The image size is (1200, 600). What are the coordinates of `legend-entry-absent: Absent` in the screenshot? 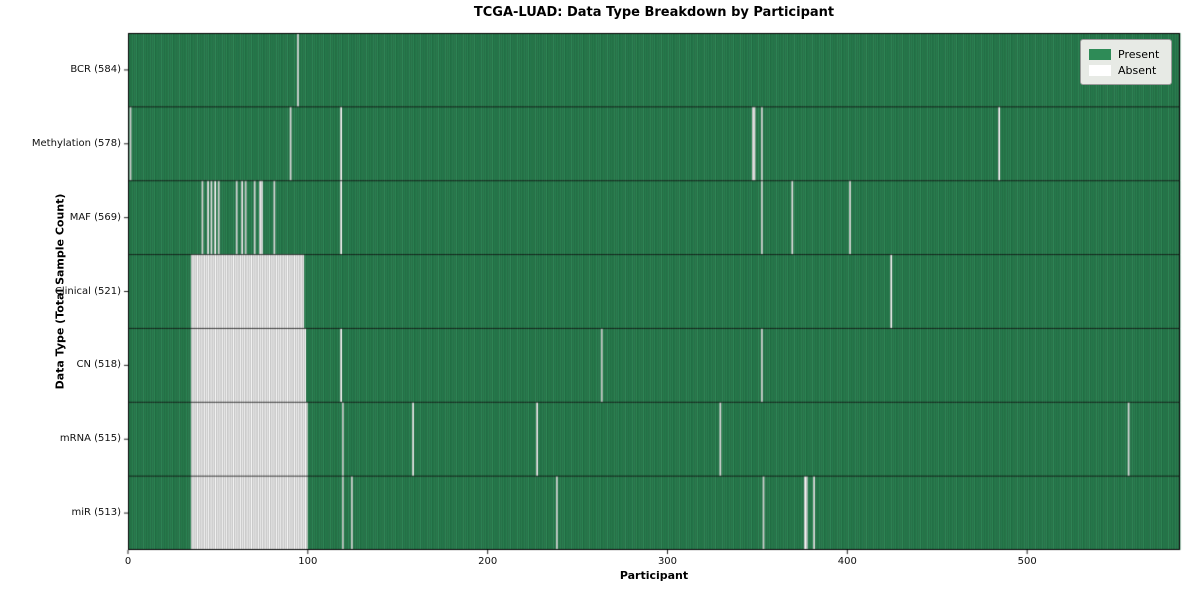 It's located at (1126, 70).